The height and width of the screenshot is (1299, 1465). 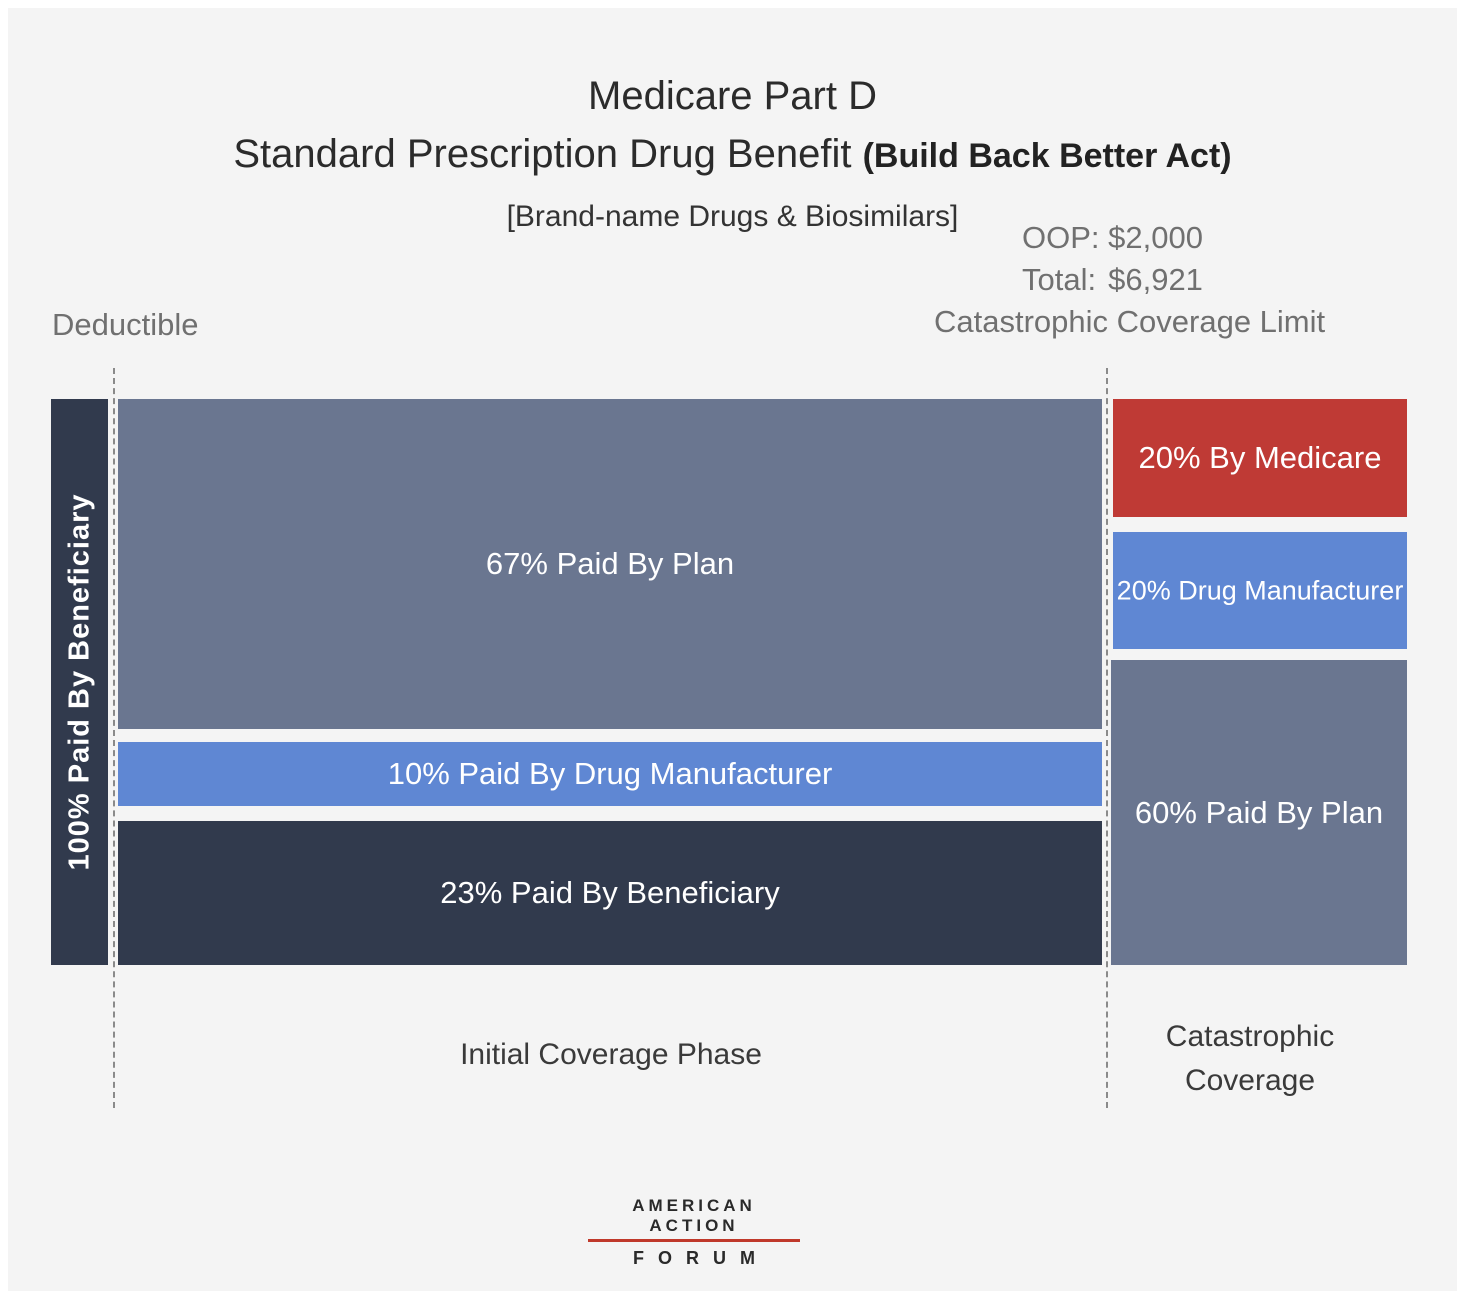 I want to click on bar-label-deductible-beneficiary: 100% Paid By Beneficiary, so click(x=79, y=682).